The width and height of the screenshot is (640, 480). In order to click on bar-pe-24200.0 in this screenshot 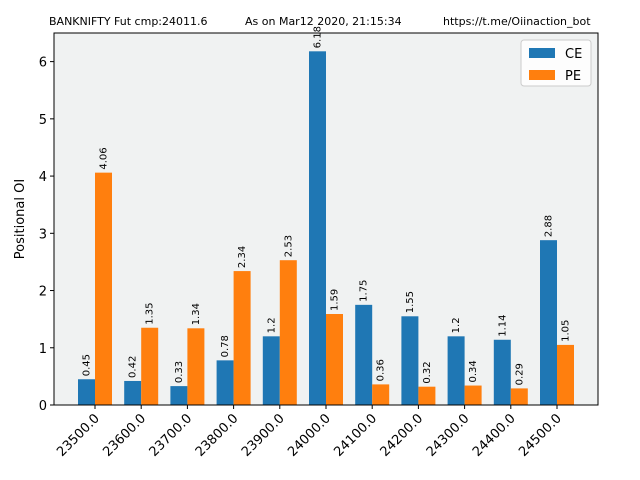, I will do `click(427, 395)`.